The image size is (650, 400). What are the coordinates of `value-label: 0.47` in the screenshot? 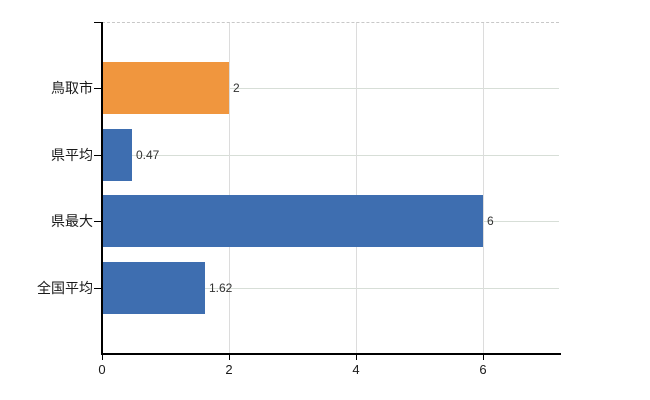 It's located at (148, 155).